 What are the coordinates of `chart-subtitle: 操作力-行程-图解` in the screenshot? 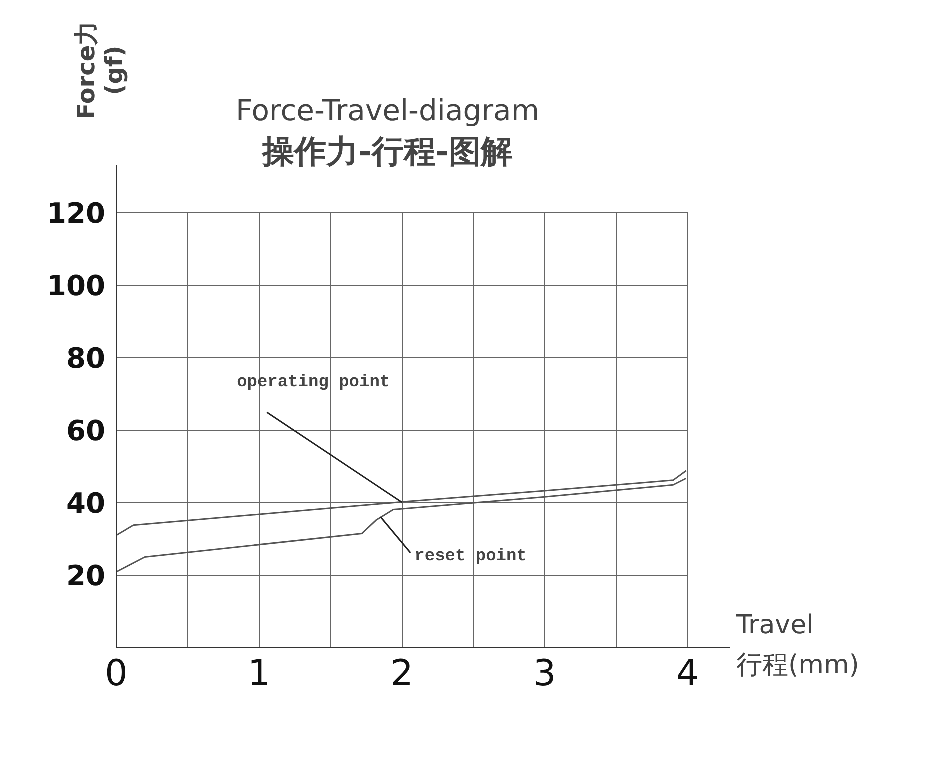 It's located at (388, 151).